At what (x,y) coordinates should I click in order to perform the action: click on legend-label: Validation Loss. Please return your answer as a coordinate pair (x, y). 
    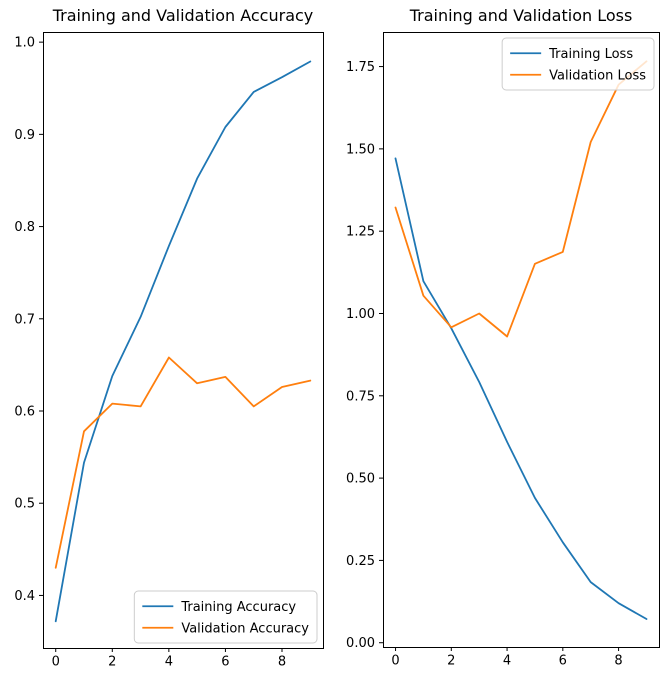
    Looking at the image, I should click on (597, 75).